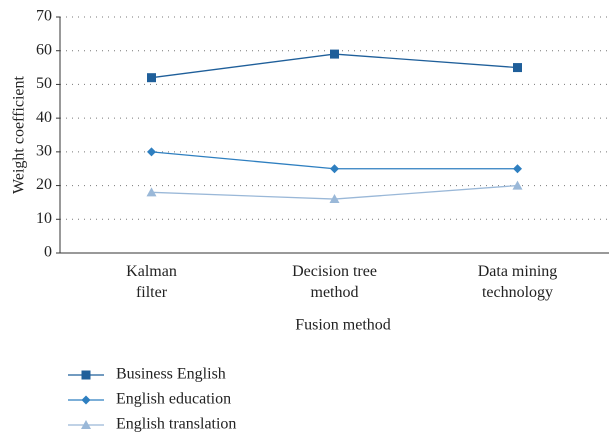 Image resolution: width=612 pixels, height=442 pixels. Describe the element at coordinates (343, 325) in the screenshot. I see `x-axis-label: Fusion method` at that location.